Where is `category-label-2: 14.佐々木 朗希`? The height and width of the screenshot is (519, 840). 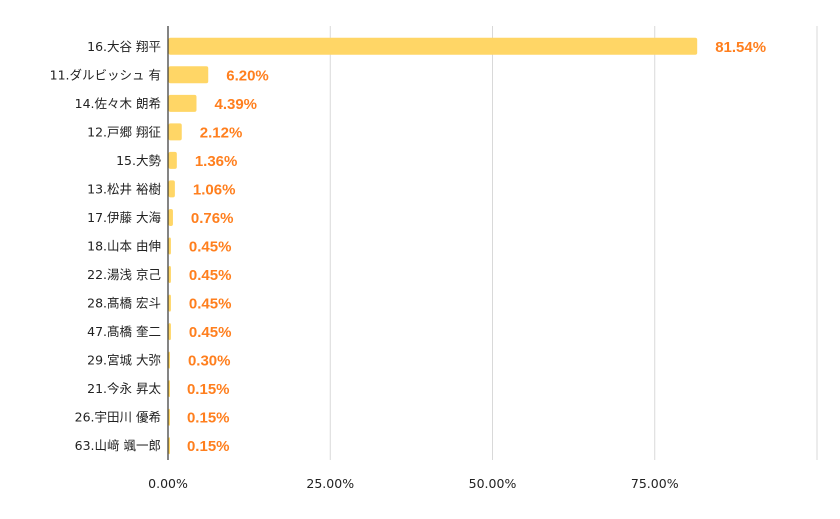 category-label-2: 14.佐々木 朗希 is located at coordinates (118, 103).